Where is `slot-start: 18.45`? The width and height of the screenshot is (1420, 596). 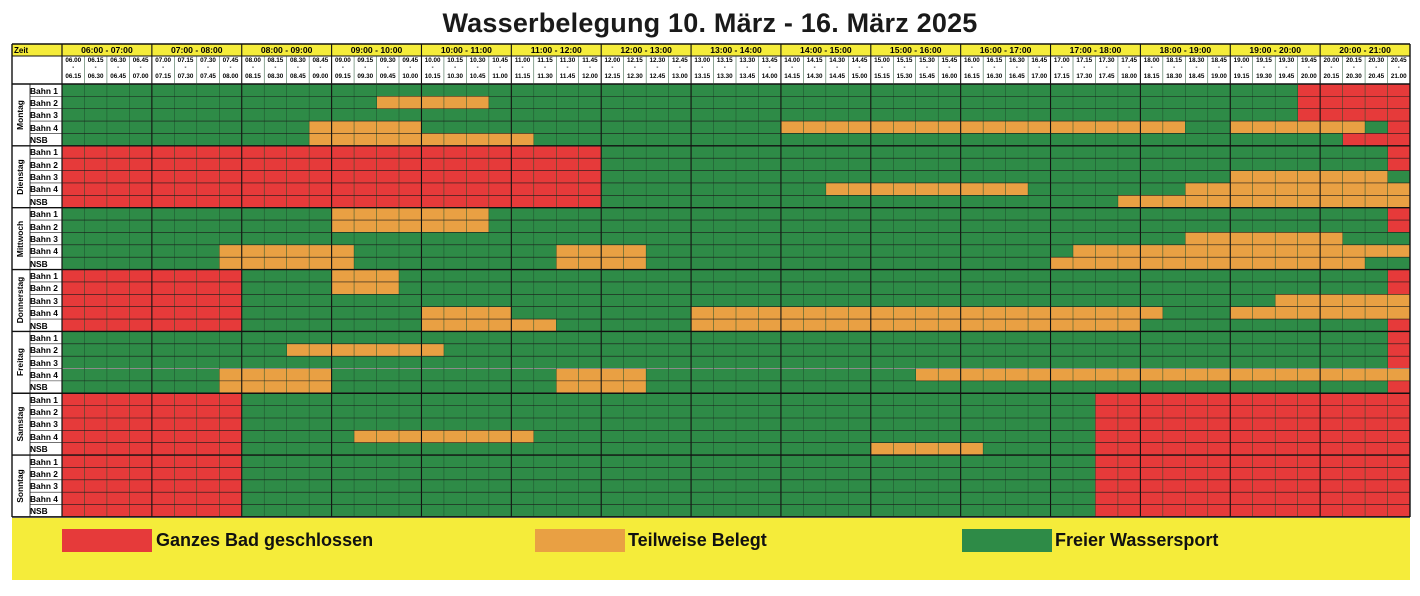 slot-start: 18.45 is located at coordinates (1219, 60).